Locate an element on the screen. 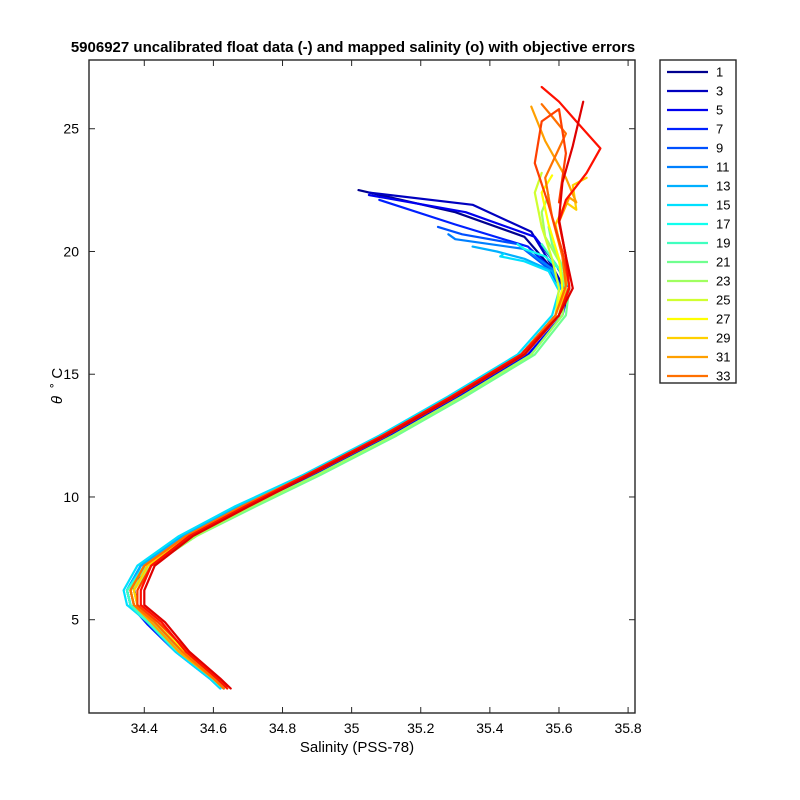  legend-label: 9 is located at coordinates (719, 148).